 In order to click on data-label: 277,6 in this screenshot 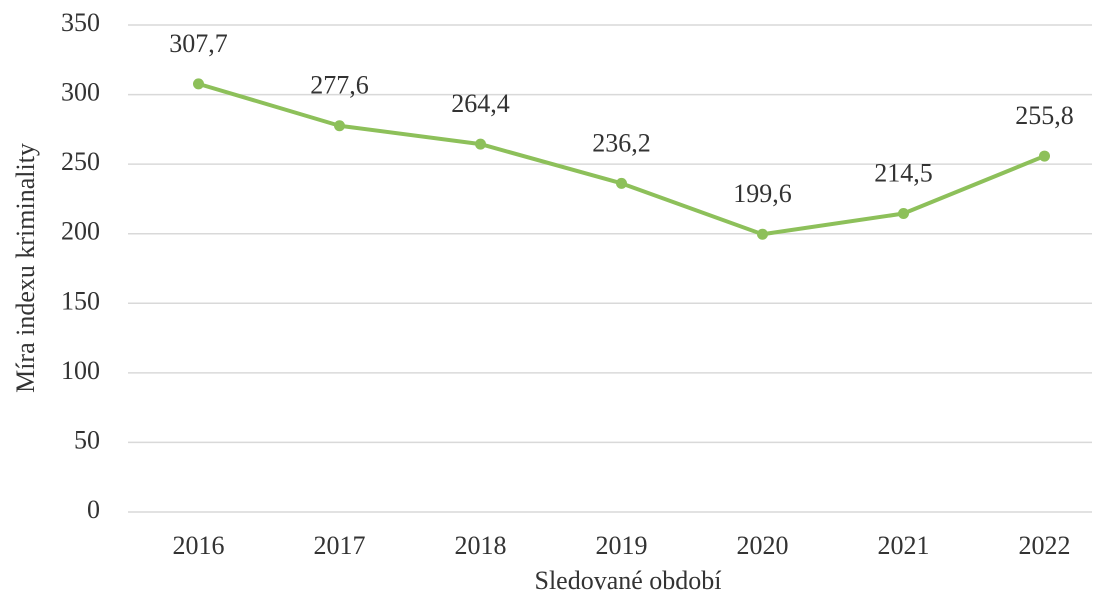, I will do `click(339, 85)`.